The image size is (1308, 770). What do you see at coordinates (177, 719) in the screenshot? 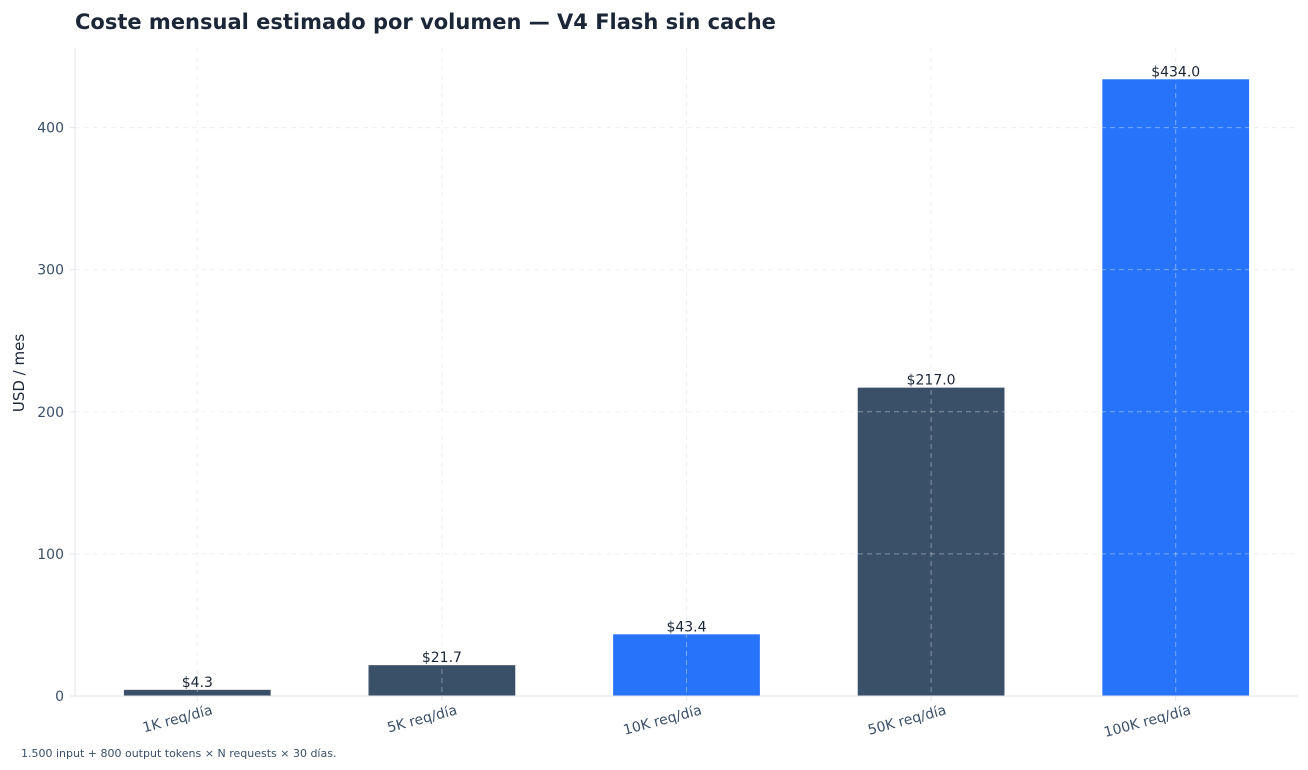
I see `x-tick-label: 1K req/día` at bounding box center [177, 719].